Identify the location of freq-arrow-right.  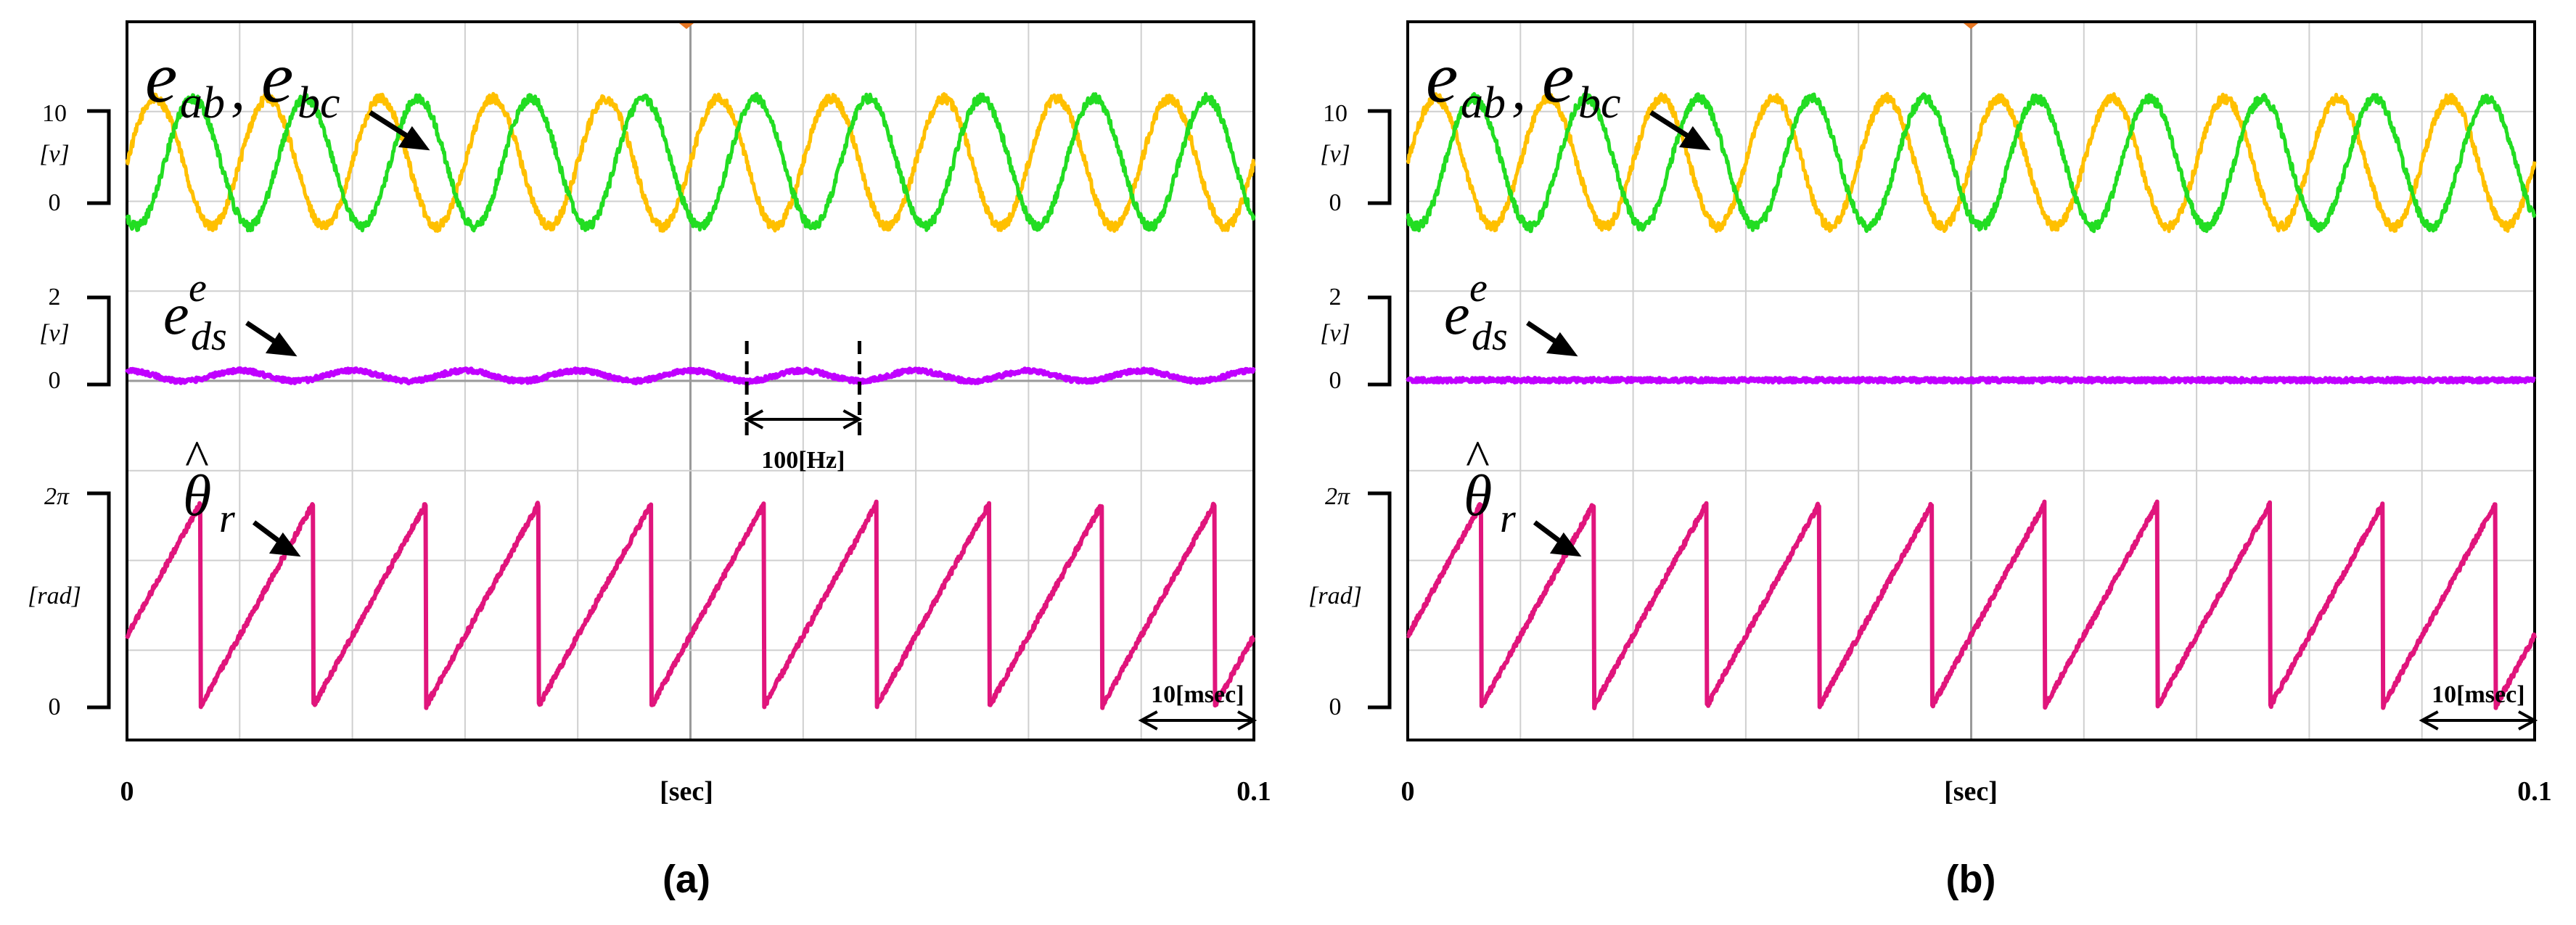
(852, 419).